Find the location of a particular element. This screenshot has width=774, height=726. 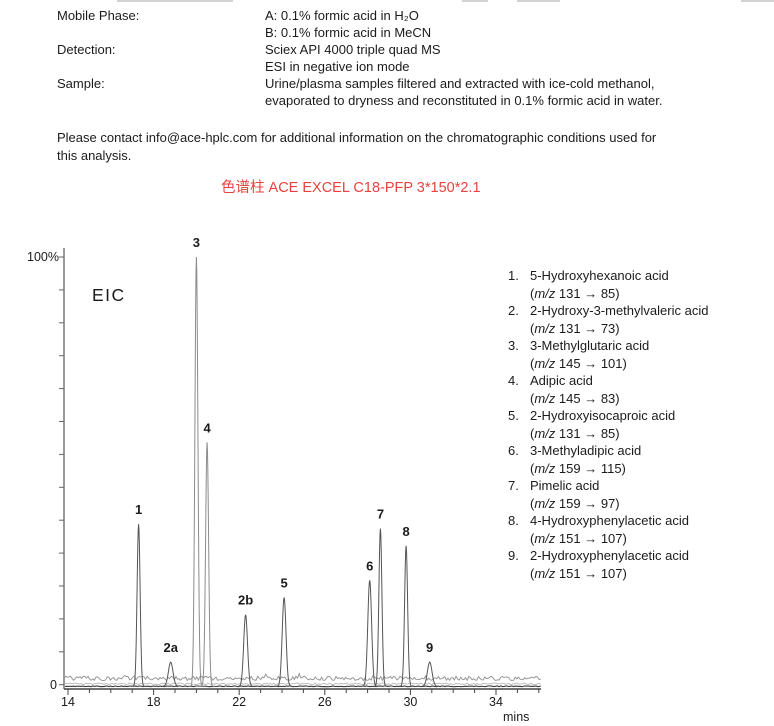

legend-item-number: 8. is located at coordinates (513, 520).